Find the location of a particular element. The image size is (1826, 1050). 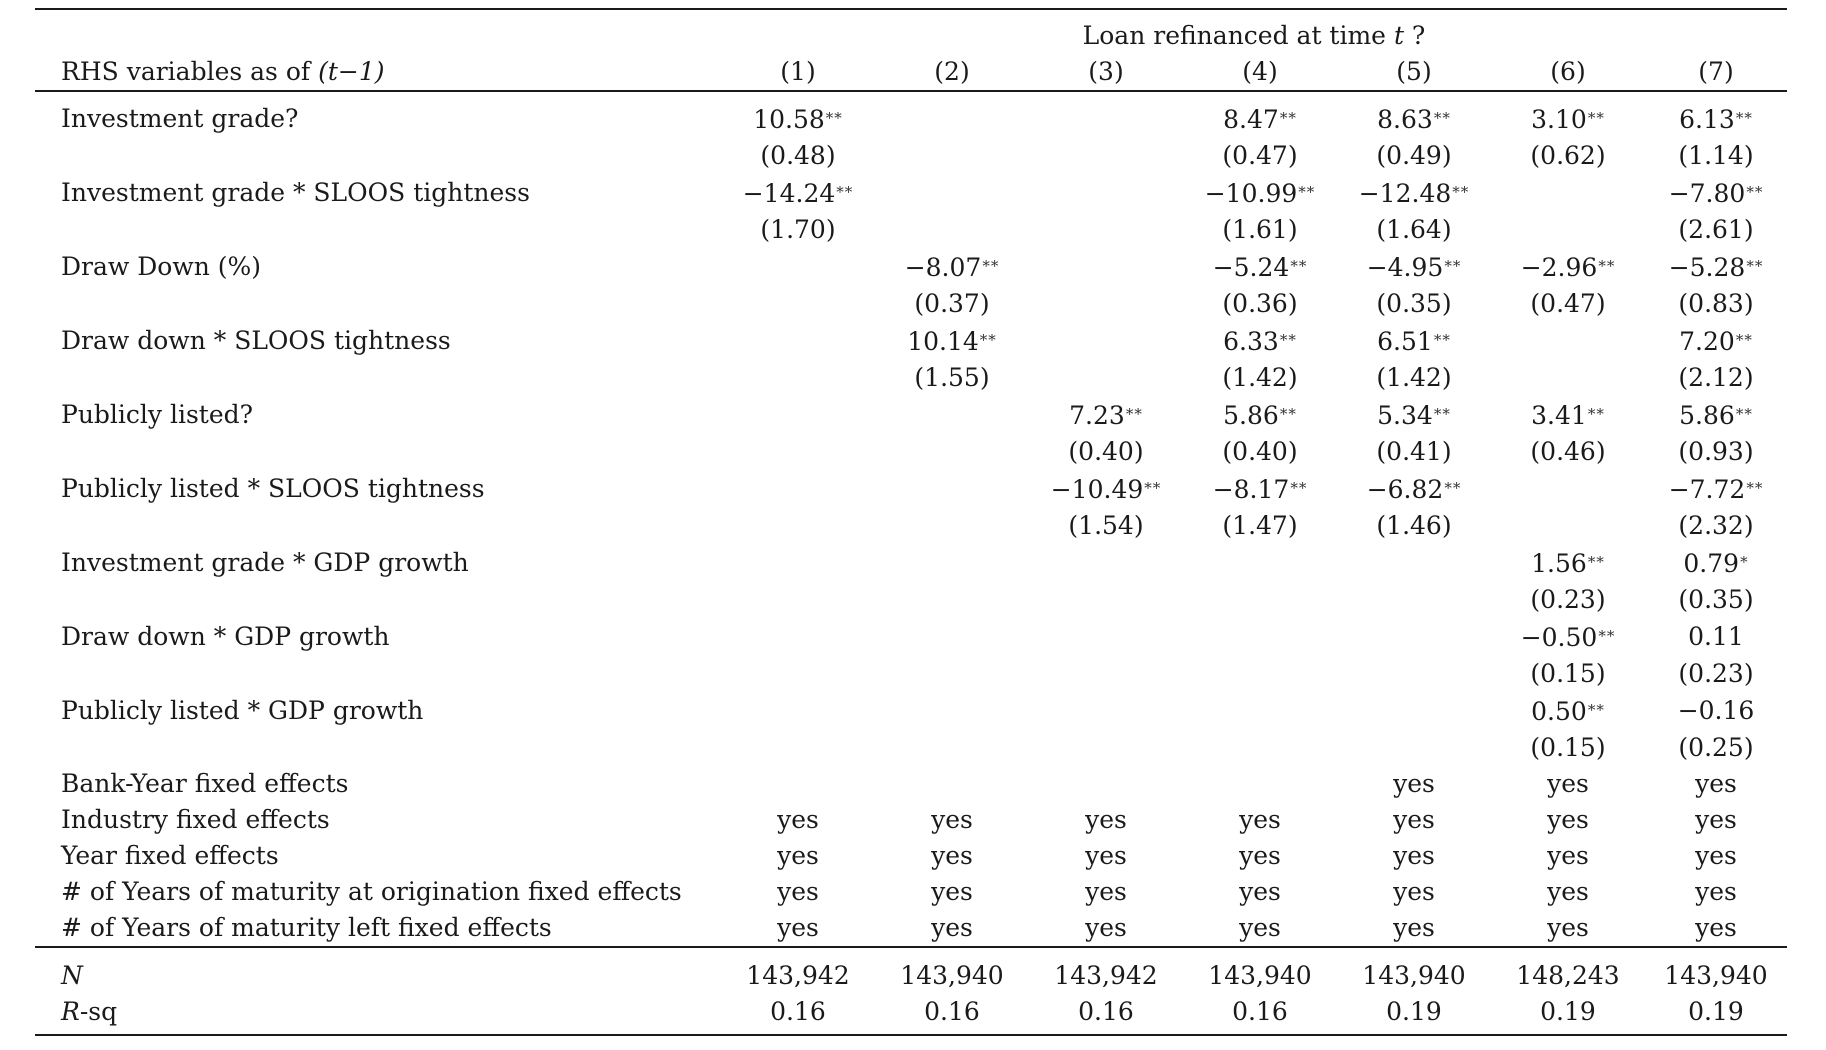

coef-value: −7.80 is located at coordinates (1707, 193).